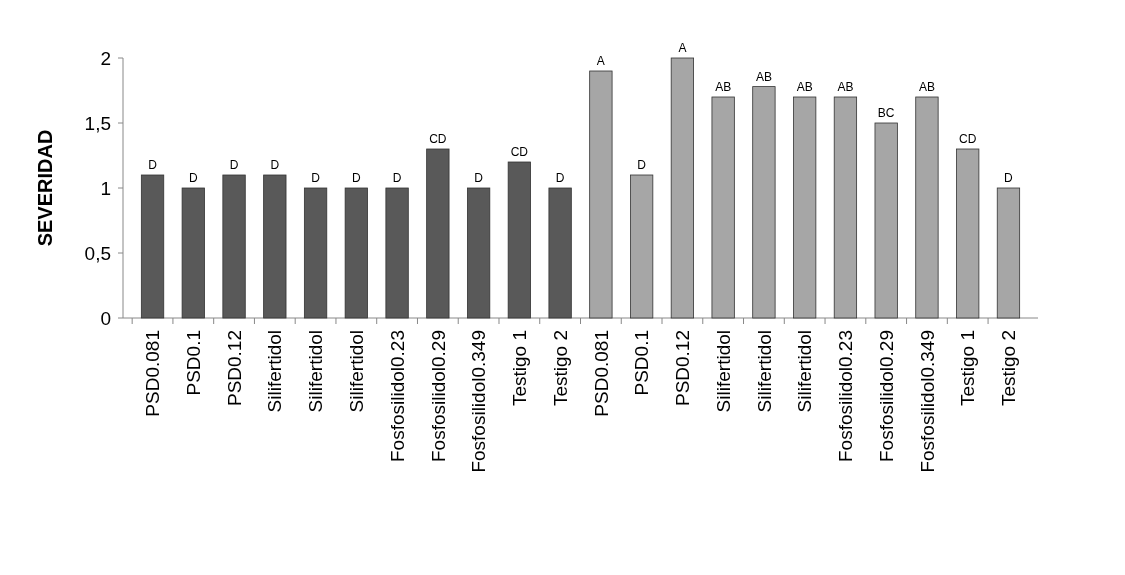 Image resolution: width=1125 pixels, height=575 pixels. I want to click on data-label: BC, so click(886, 113).